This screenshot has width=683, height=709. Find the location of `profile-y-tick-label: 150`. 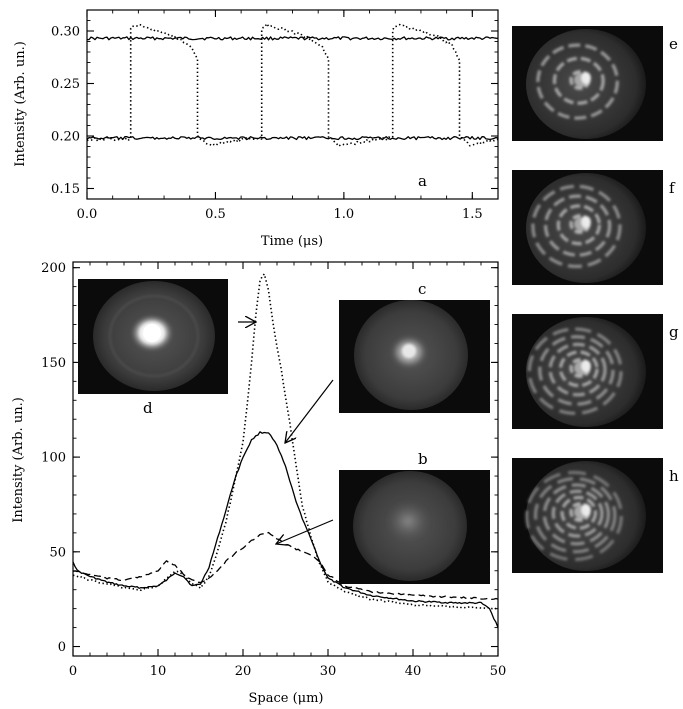

profile-y-tick-label: 150 is located at coordinates (53, 363).